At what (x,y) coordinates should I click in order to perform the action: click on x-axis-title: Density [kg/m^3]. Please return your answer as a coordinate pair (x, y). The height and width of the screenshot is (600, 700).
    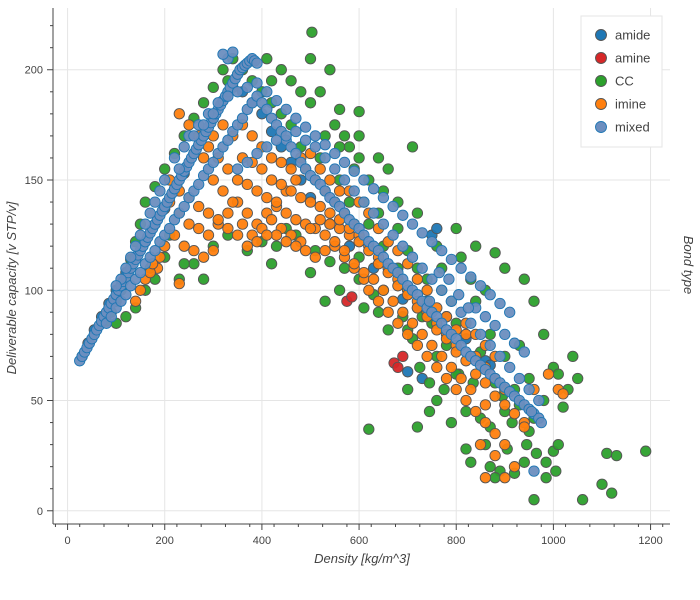
    Looking at the image, I should click on (362, 558).